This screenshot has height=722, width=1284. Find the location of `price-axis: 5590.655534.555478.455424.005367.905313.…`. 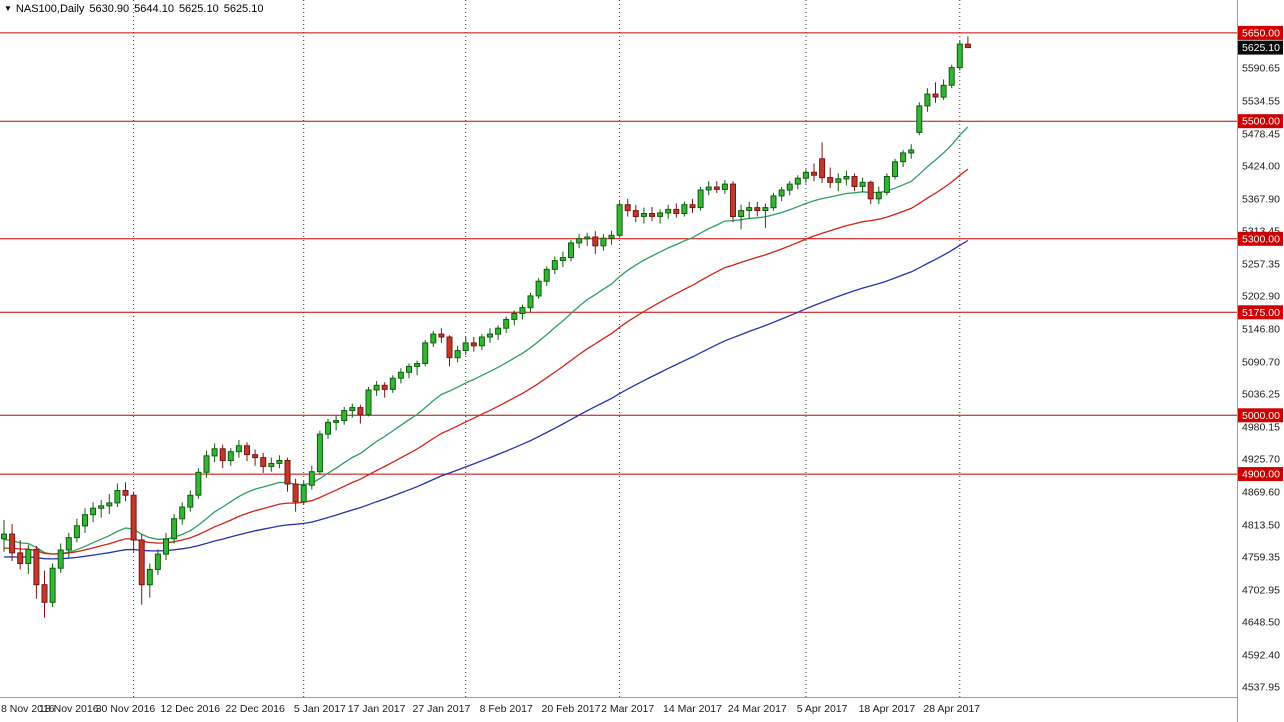

price-axis: 5590.655534.555478.455424.005367.905313.… is located at coordinates (1260, 361).